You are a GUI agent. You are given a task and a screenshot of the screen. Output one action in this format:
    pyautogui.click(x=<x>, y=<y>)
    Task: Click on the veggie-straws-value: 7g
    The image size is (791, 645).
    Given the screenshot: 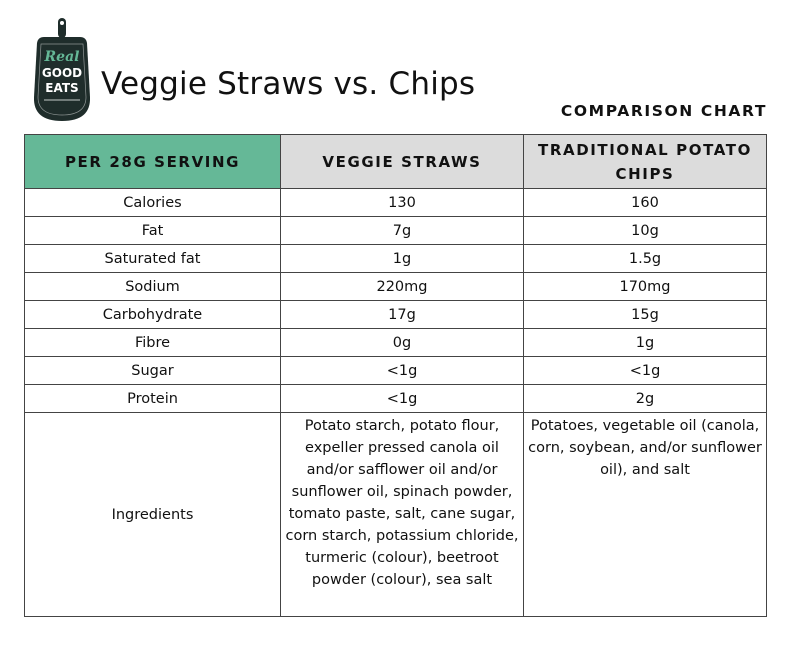 What is the action you would take?
    pyautogui.click(x=402, y=230)
    